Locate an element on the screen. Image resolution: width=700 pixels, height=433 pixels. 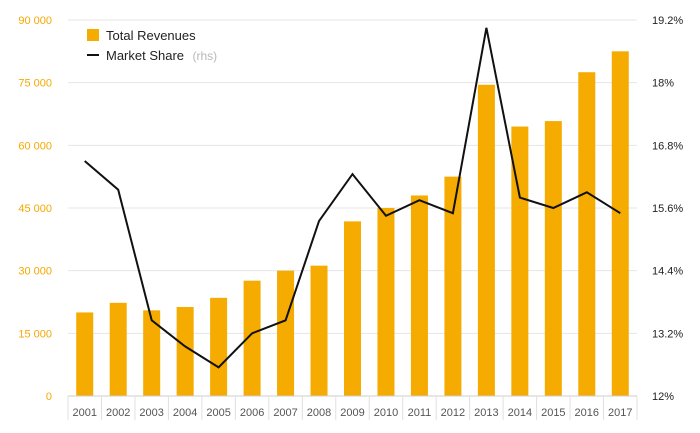
bar-2005 is located at coordinates (219, 346).